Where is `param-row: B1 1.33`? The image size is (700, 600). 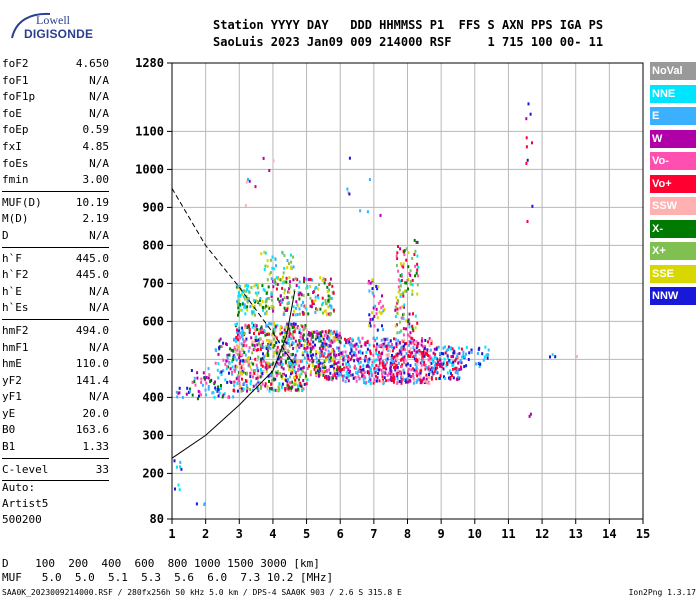 param-row: B1 1.33 is located at coordinates (55, 447).